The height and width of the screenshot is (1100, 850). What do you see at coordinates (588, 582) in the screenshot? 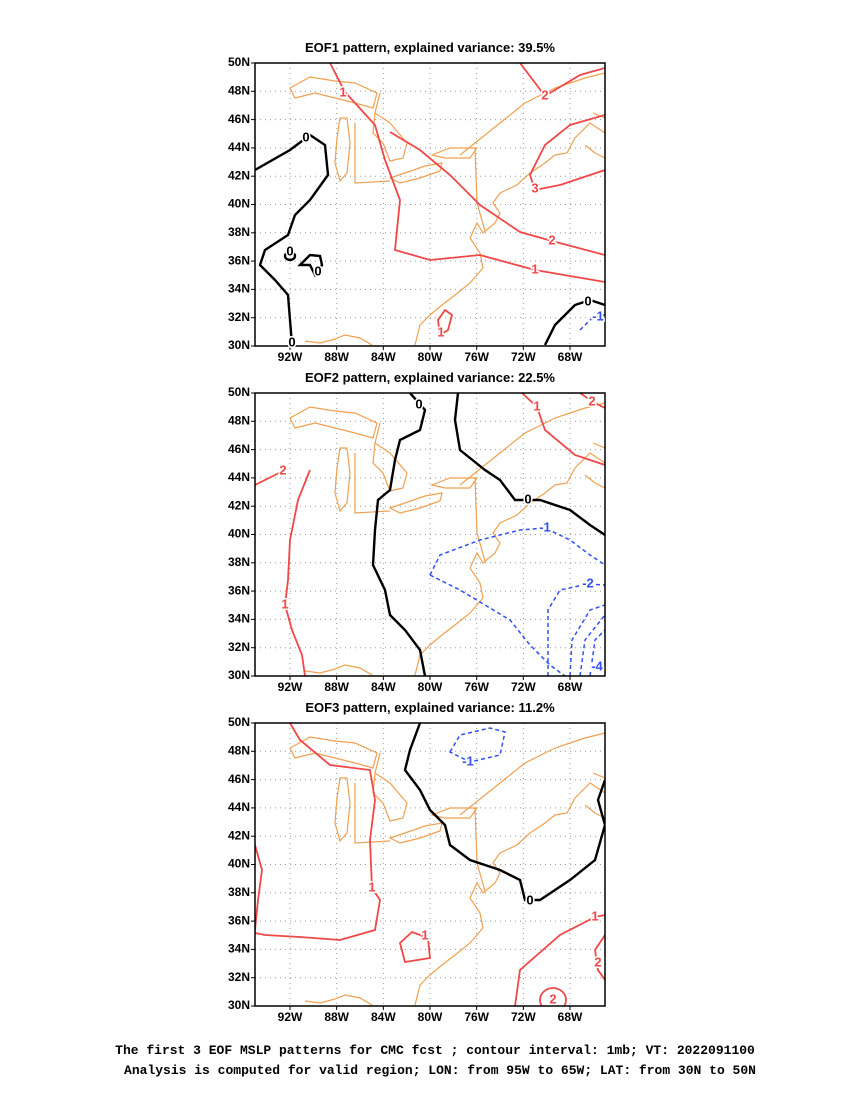
I see `contour-label: -2` at bounding box center [588, 582].